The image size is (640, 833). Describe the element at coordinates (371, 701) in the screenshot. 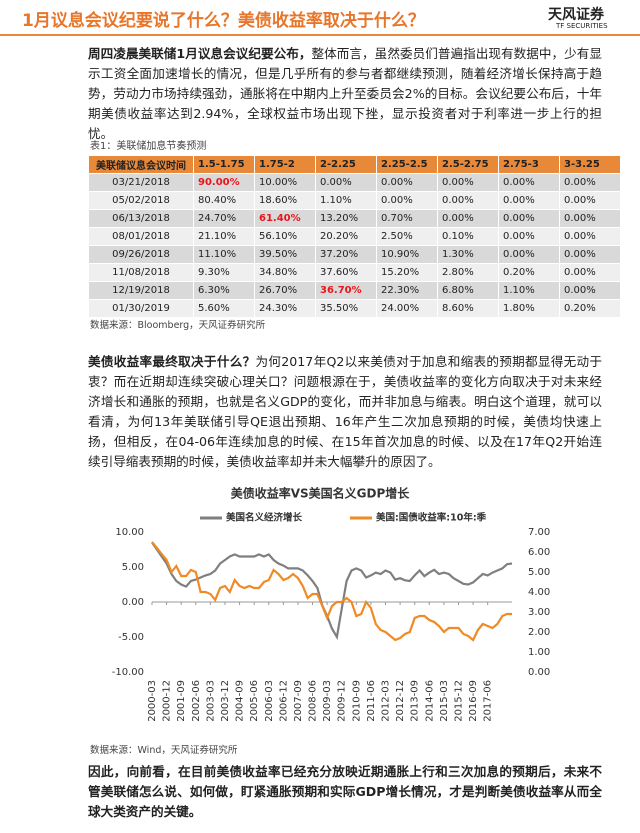

I see `x-tick-label: 2011-06` at that location.